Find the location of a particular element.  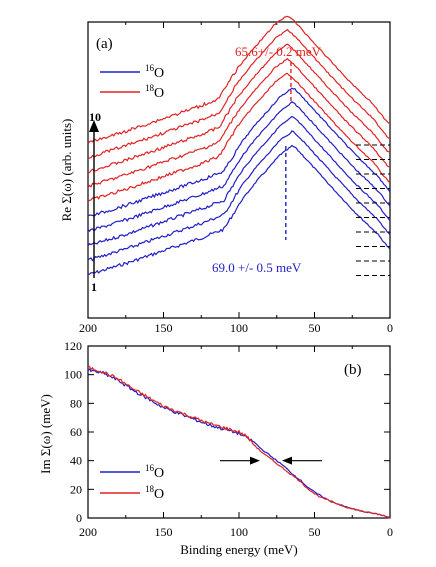

arrowhead-right is located at coordinates (255, 460).